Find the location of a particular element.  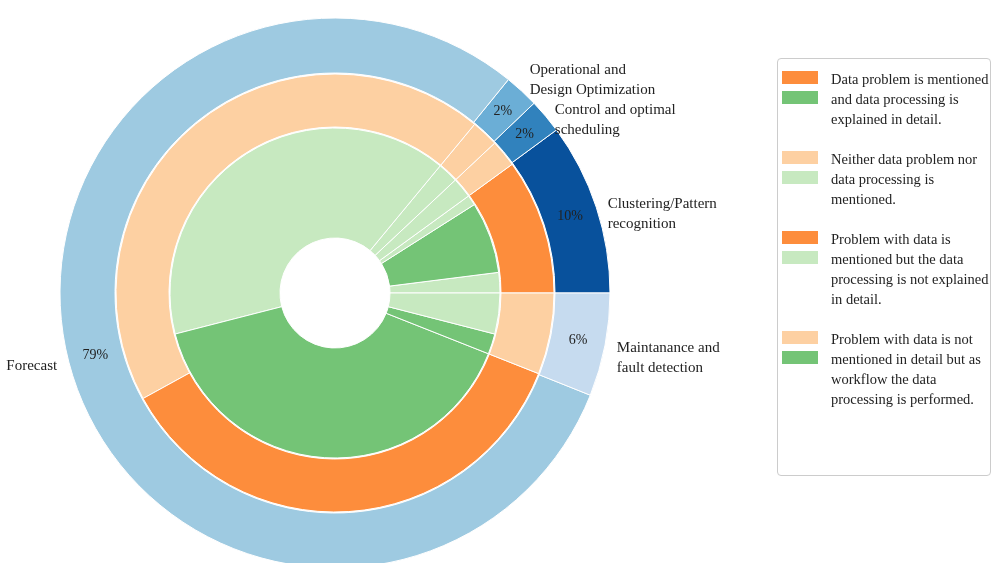

data-label: 6% is located at coordinates (578, 339).